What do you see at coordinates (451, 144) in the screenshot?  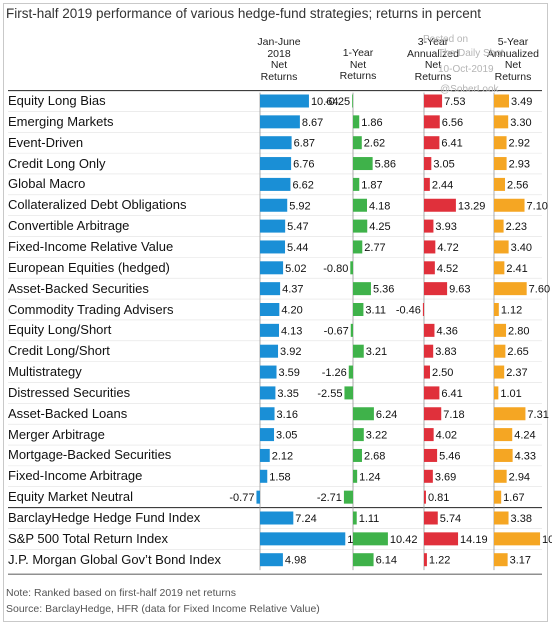 I see `data-label: 6.41` at bounding box center [451, 144].